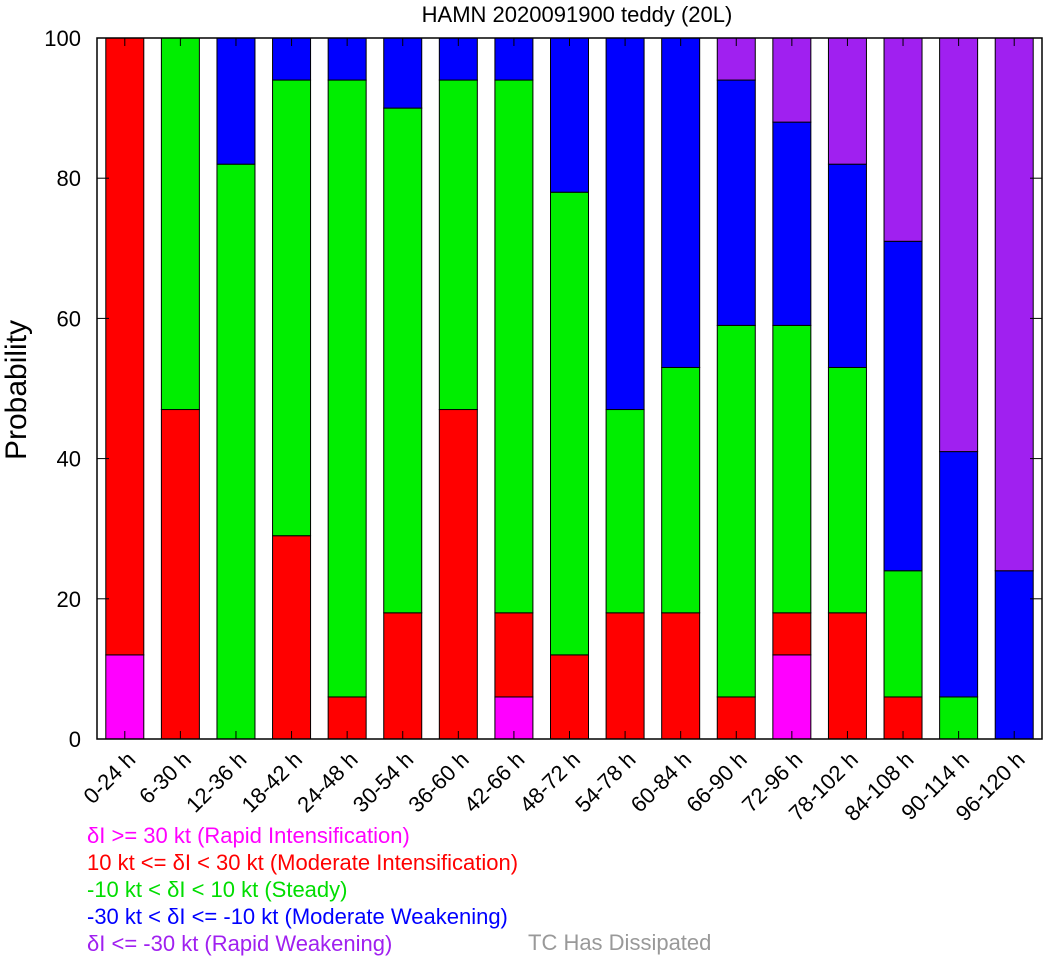 The width and height of the screenshot is (1057, 960). Describe the element at coordinates (605, 782) in the screenshot. I see `x-tick-label-54-78-h: 54-78 h` at that location.